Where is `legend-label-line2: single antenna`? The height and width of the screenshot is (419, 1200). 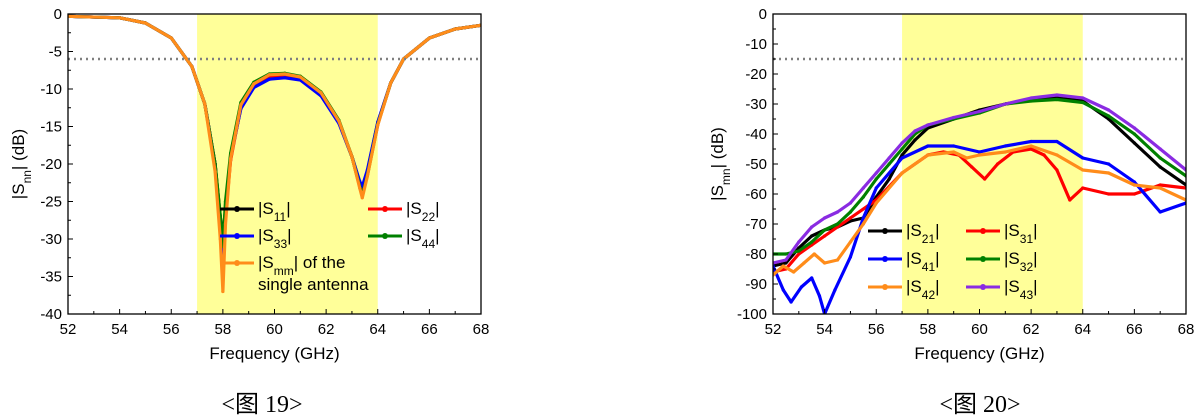 legend-label-line2: single antenna is located at coordinates (313, 284).